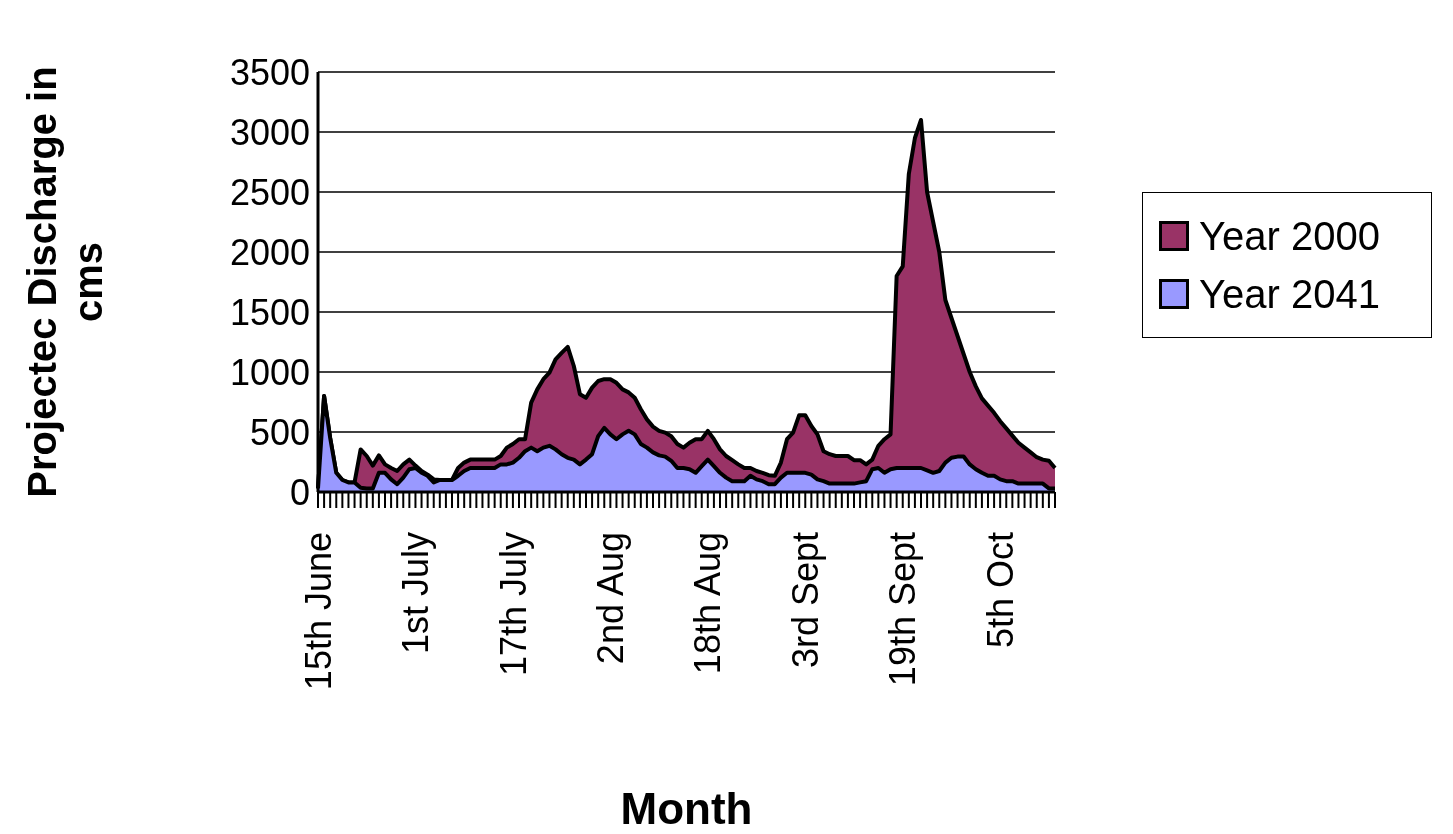 The height and width of the screenshot is (834, 1453). What do you see at coordinates (1000, 590) in the screenshot?
I see `x-tick-label: 5th Oct` at bounding box center [1000, 590].